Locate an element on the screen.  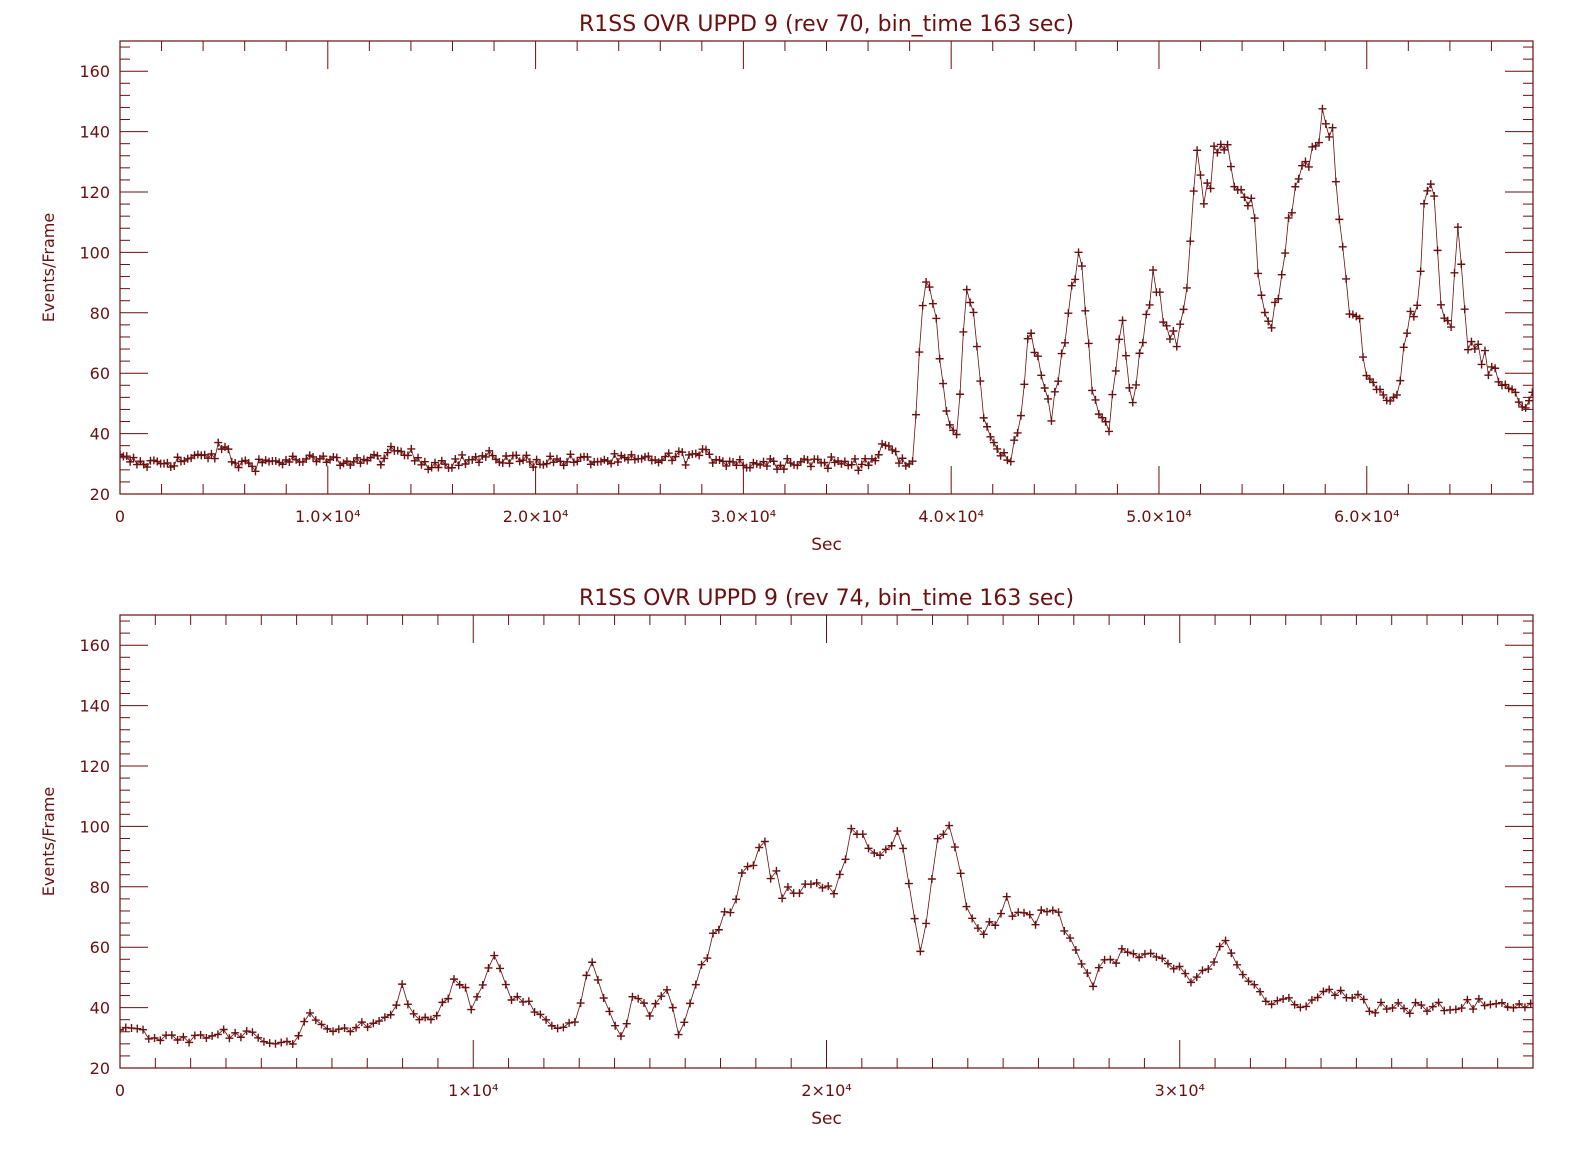
y-tick-label: 100 is located at coordinates (94, 826).